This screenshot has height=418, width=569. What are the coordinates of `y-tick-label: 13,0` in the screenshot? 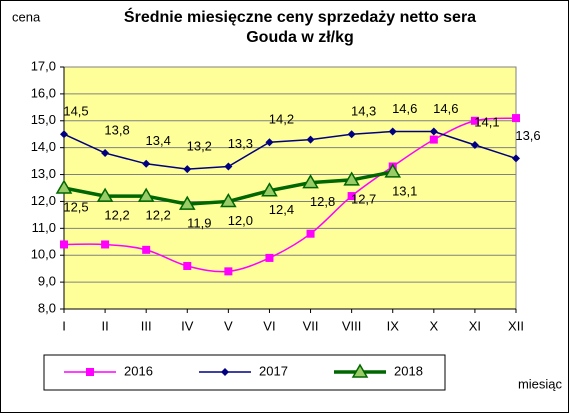 It's located at (43, 173).